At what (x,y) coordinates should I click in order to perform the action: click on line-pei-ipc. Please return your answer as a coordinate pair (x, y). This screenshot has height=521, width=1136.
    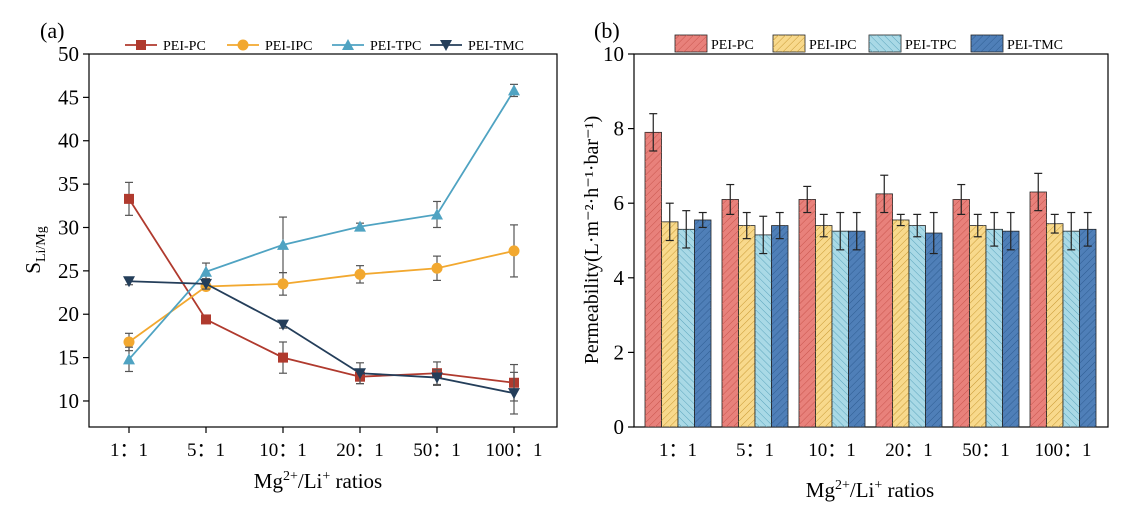
    Looking at the image, I should click on (321, 296).